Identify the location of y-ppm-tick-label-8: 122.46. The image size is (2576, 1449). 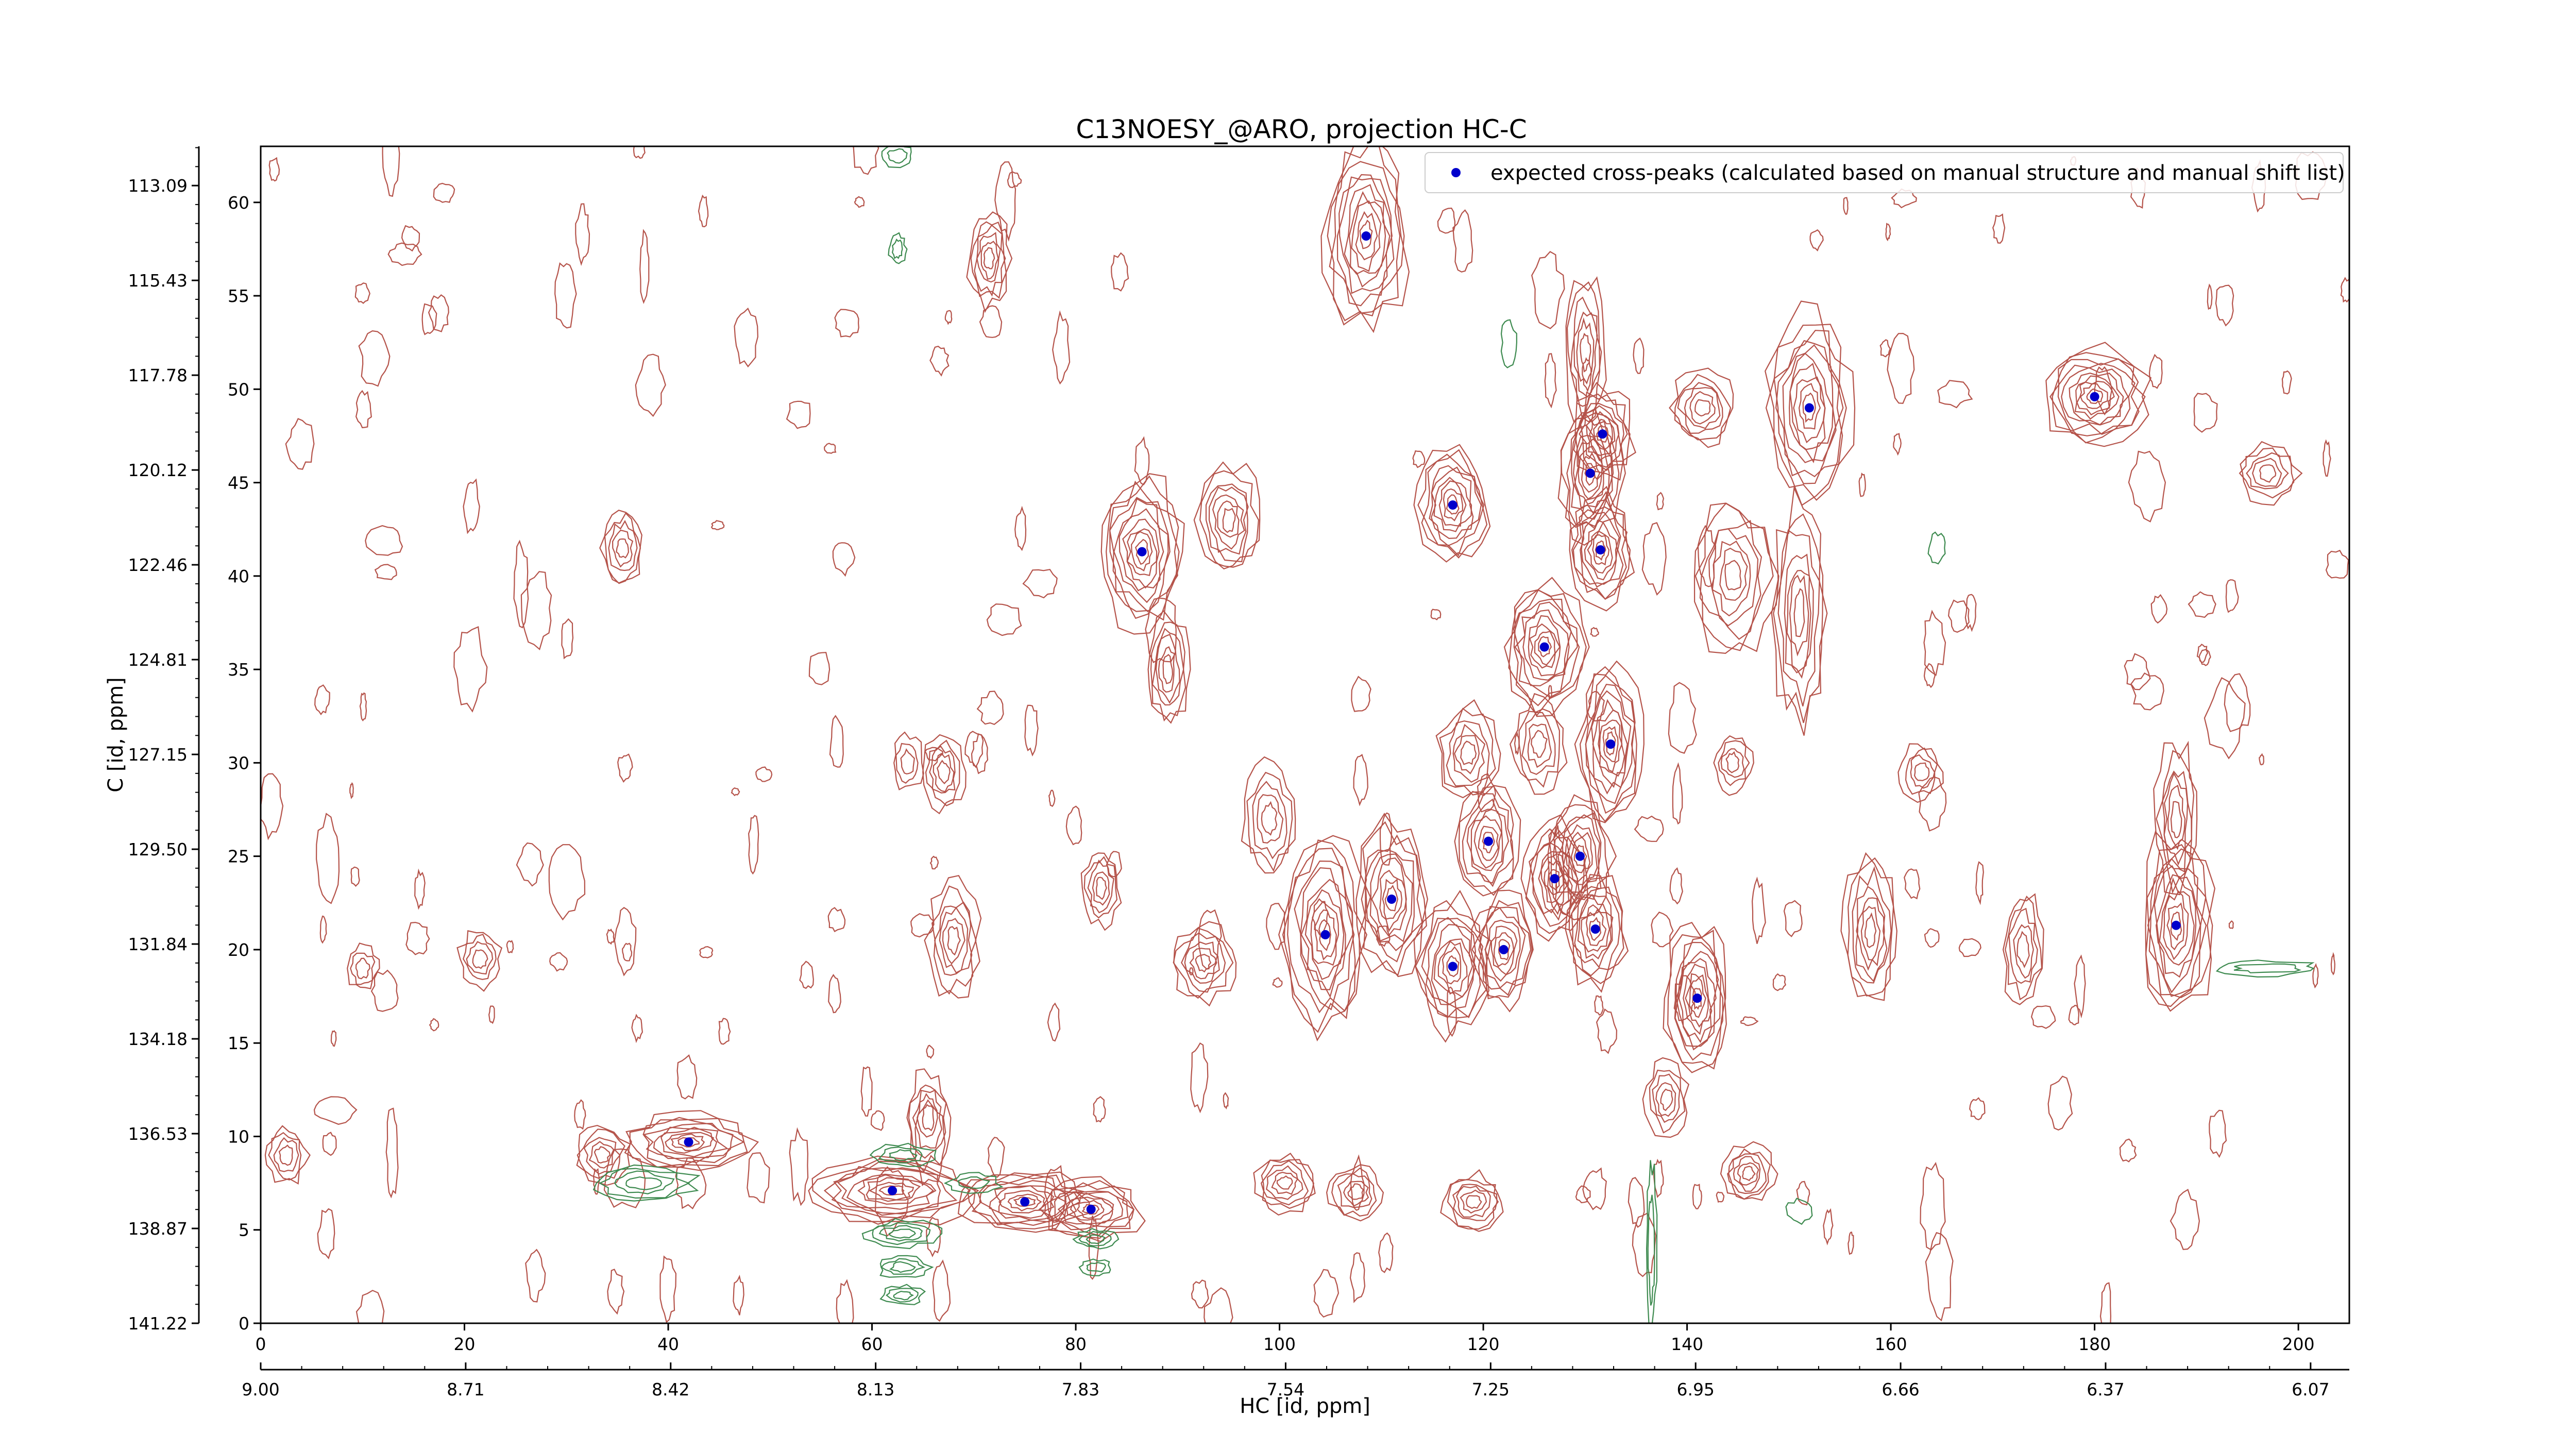
(158, 565).